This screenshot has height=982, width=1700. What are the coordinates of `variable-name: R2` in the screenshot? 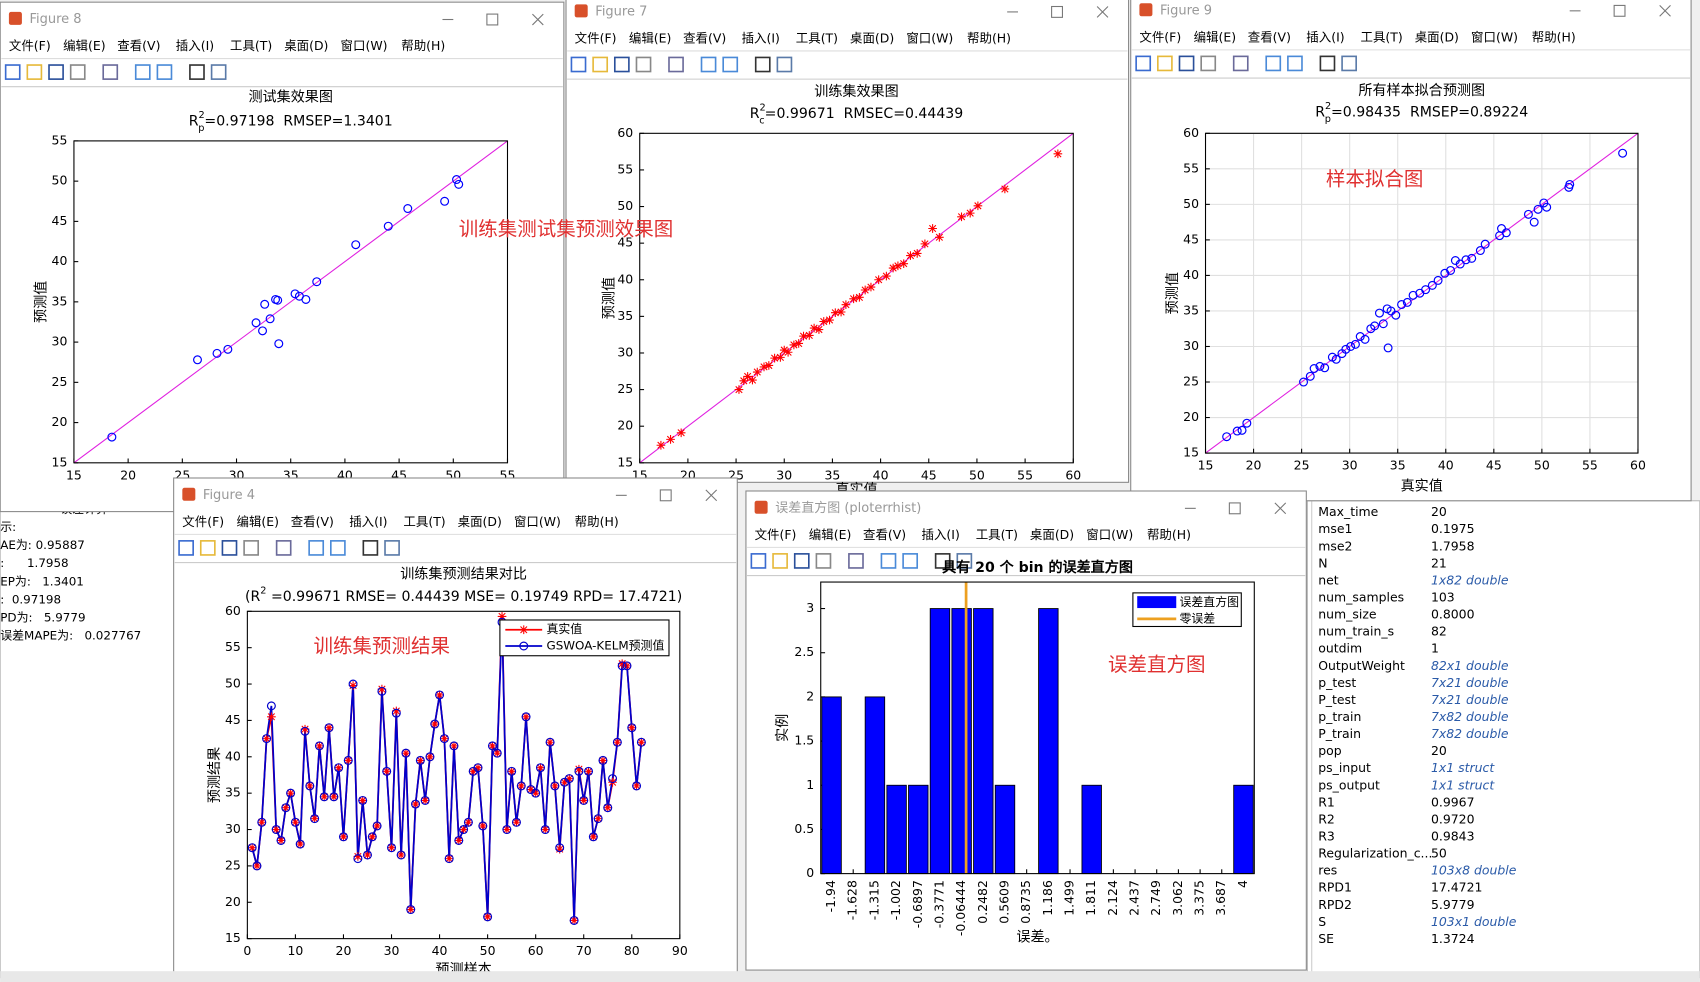 It's located at (1326, 818).